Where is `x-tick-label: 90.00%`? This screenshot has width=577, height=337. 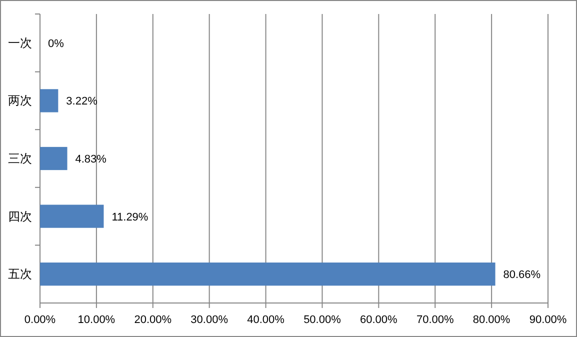
x-tick-label: 90.00% is located at coordinates (548, 320).